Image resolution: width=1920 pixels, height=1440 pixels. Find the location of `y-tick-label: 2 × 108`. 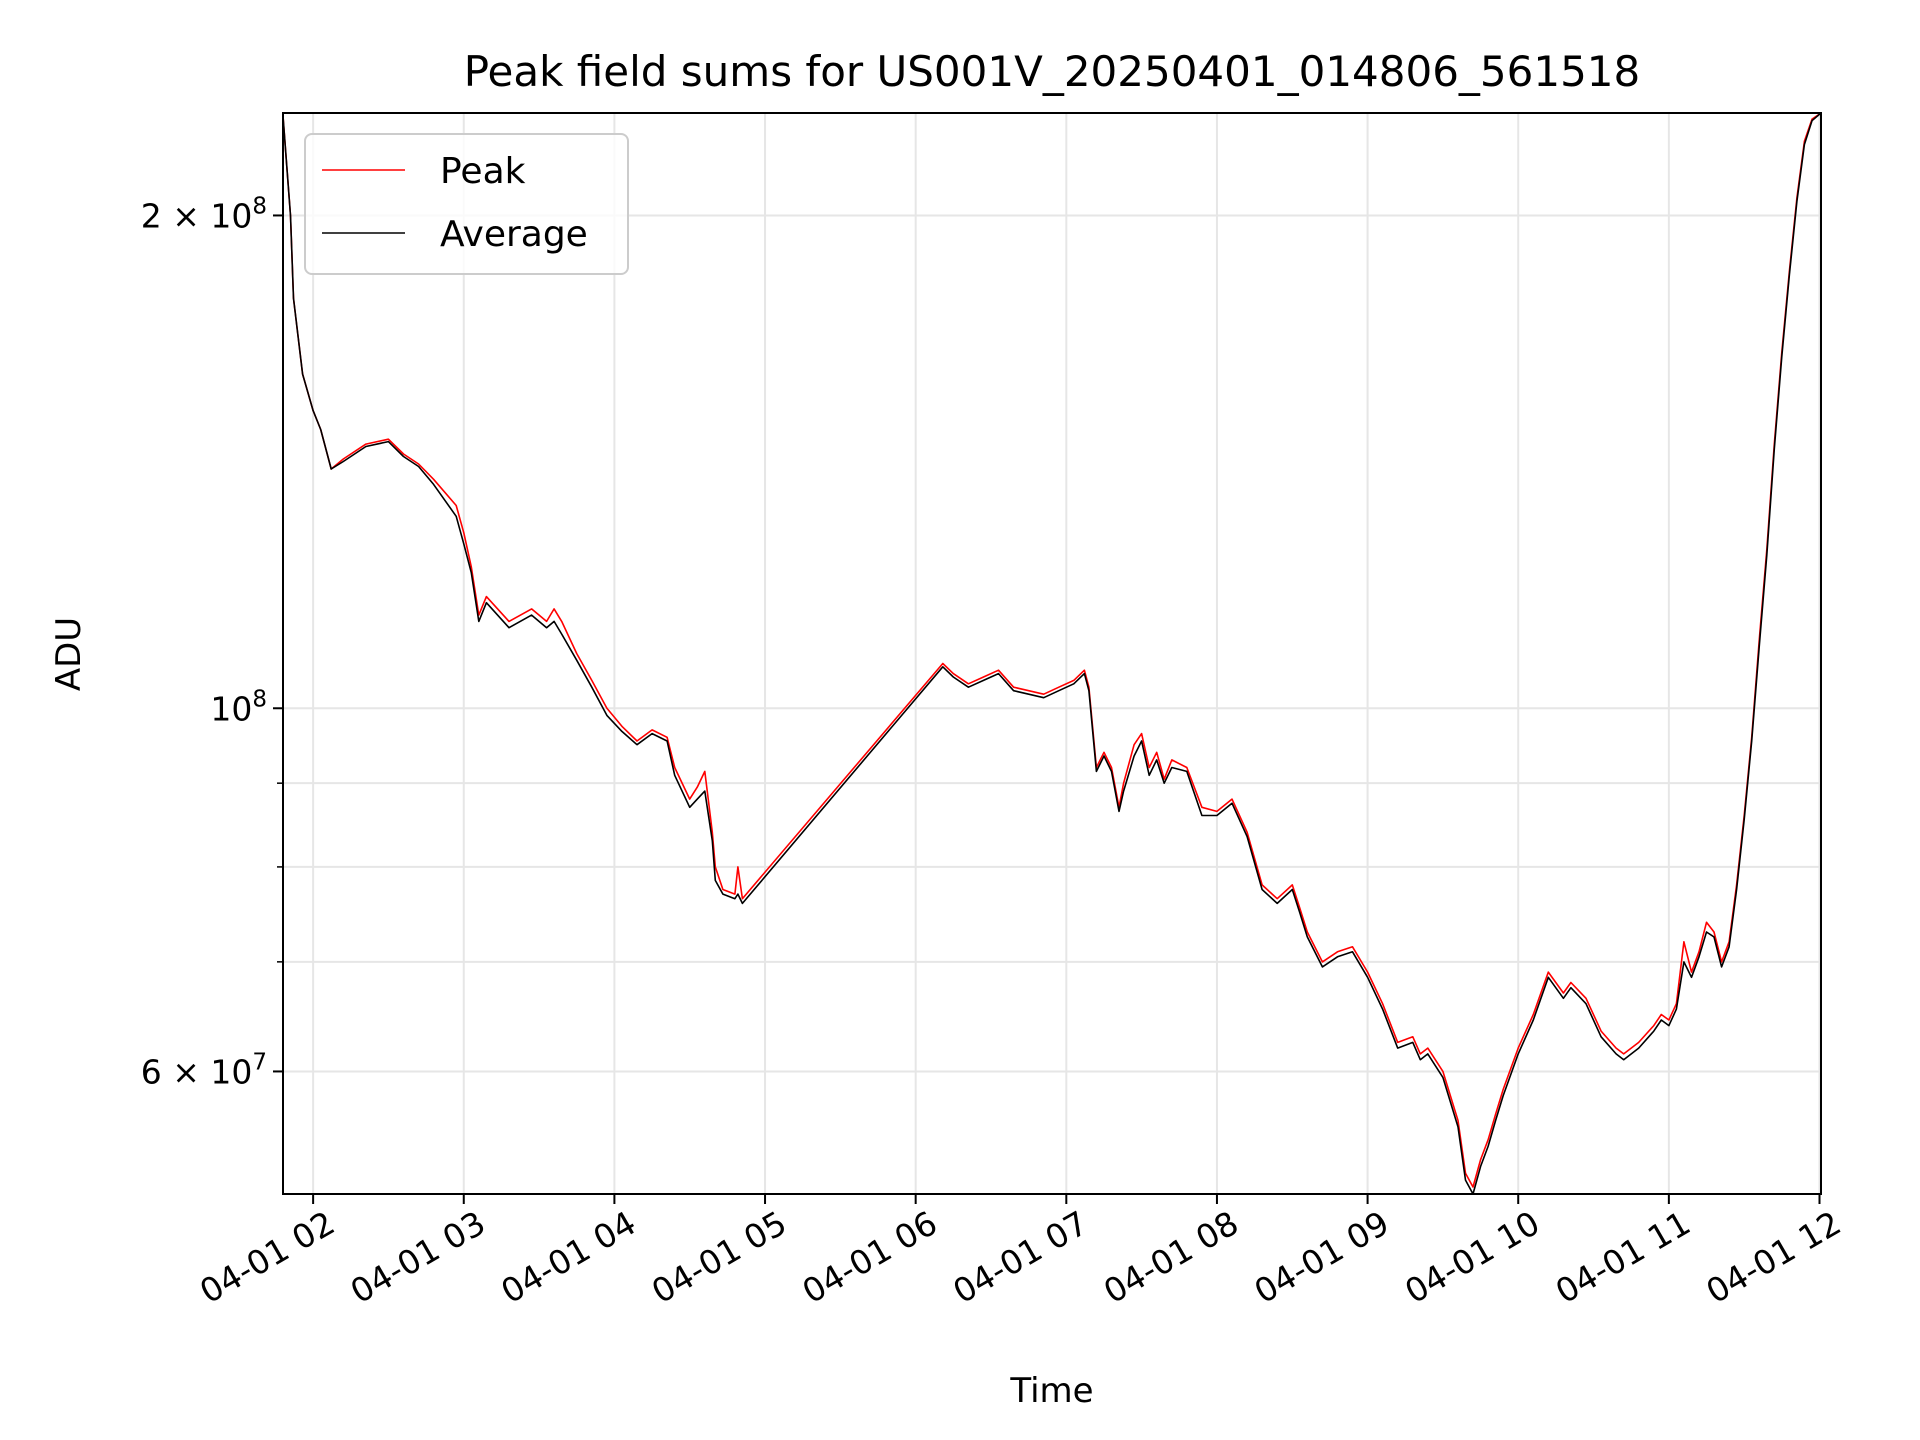

y-tick-label: 2 × 108 is located at coordinates (204, 214).